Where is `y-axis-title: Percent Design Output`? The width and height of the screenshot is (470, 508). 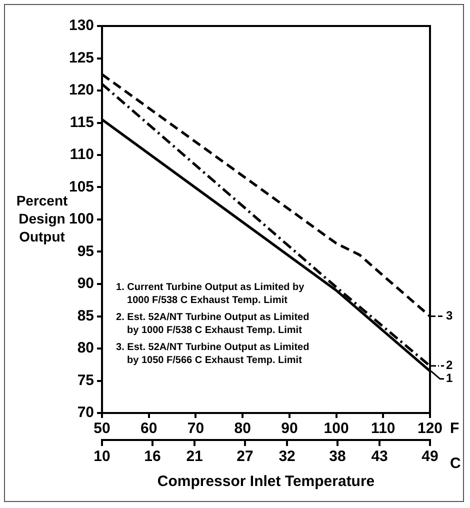
y-axis-title: Percent Design Output is located at coordinates (42, 218).